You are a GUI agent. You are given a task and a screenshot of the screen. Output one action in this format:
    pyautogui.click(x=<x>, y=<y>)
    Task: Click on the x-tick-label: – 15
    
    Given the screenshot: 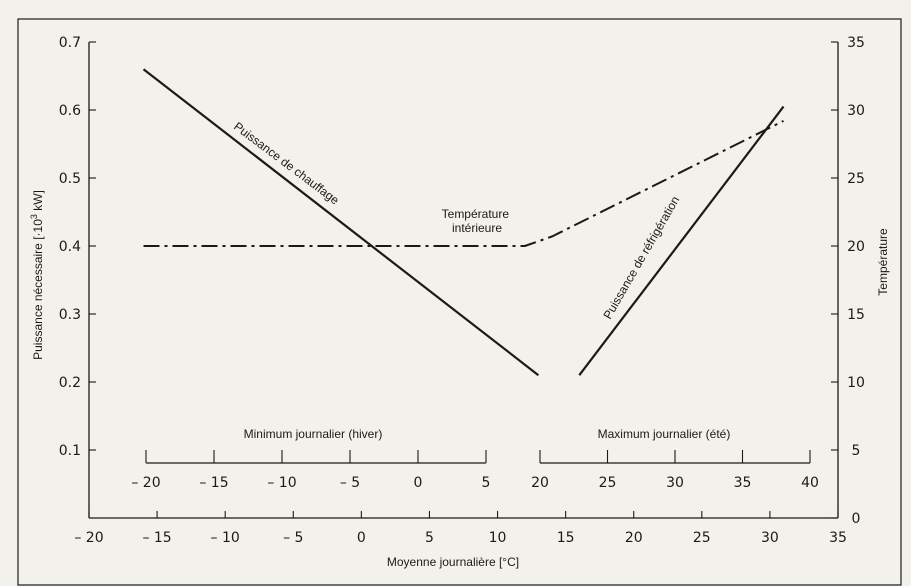 What is the action you would take?
    pyautogui.click(x=156, y=538)
    